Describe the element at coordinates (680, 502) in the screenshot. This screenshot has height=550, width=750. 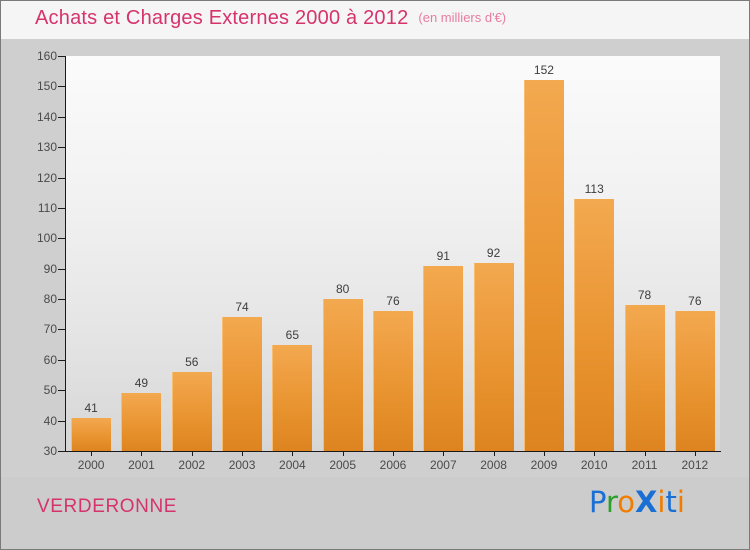
I see `logo-letter: i` at that location.